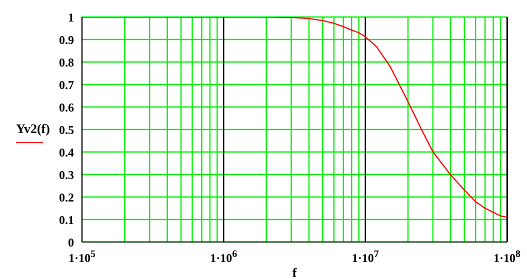 This screenshot has width=527, height=279. Describe the element at coordinates (82, 256) in the screenshot. I see `x-tick-label: 1·10$^{5}$` at that location.